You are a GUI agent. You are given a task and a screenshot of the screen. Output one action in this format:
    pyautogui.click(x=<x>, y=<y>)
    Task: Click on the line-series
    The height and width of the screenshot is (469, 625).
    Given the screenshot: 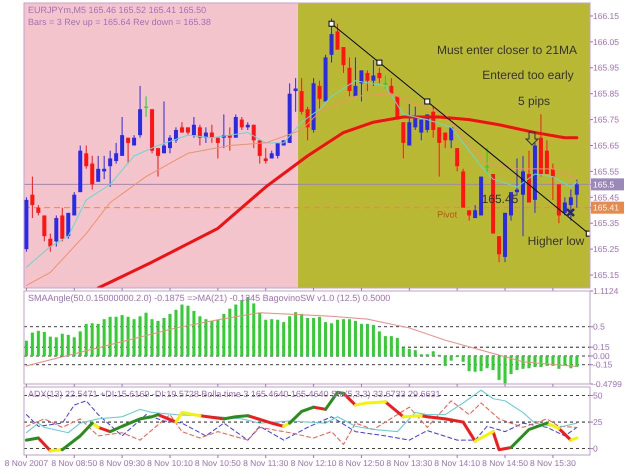 What is the action you would take?
    pyautogui.click(x=302, y=412)
    